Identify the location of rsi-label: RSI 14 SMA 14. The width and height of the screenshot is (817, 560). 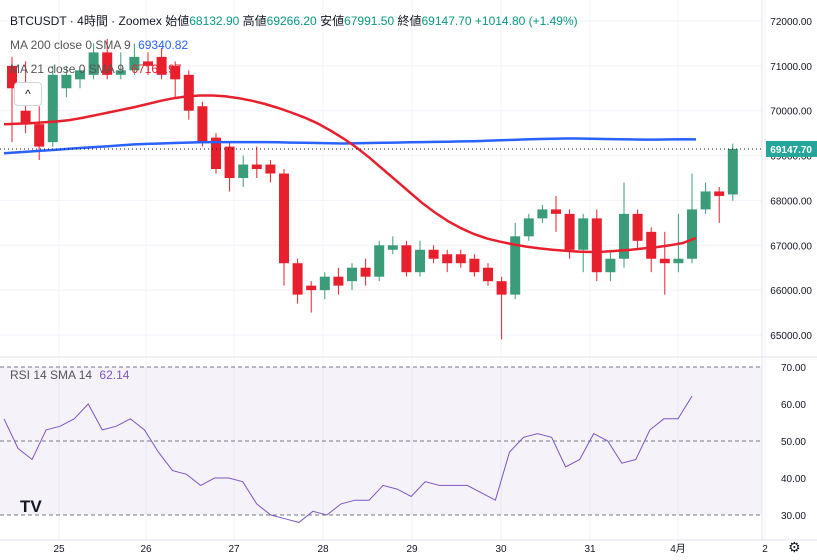
(51, 375).